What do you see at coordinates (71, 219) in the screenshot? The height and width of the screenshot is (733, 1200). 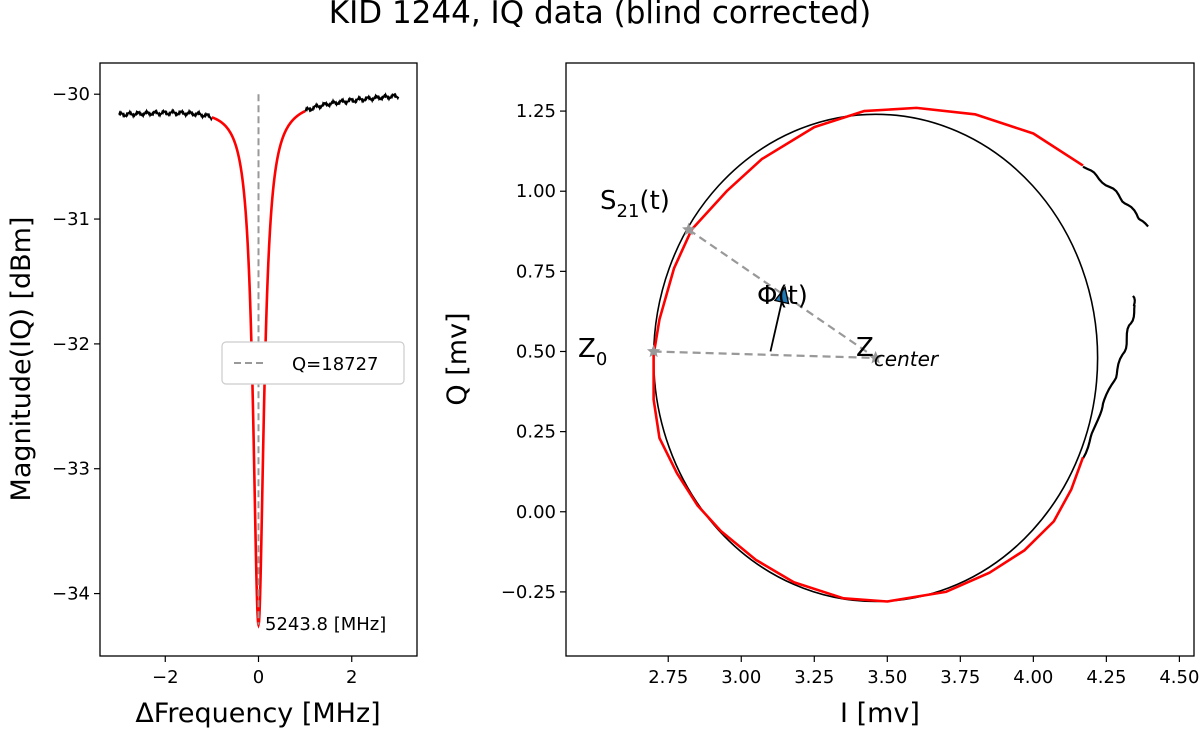 I see `y-tick-label: −31` at bounding box center [71, 219].